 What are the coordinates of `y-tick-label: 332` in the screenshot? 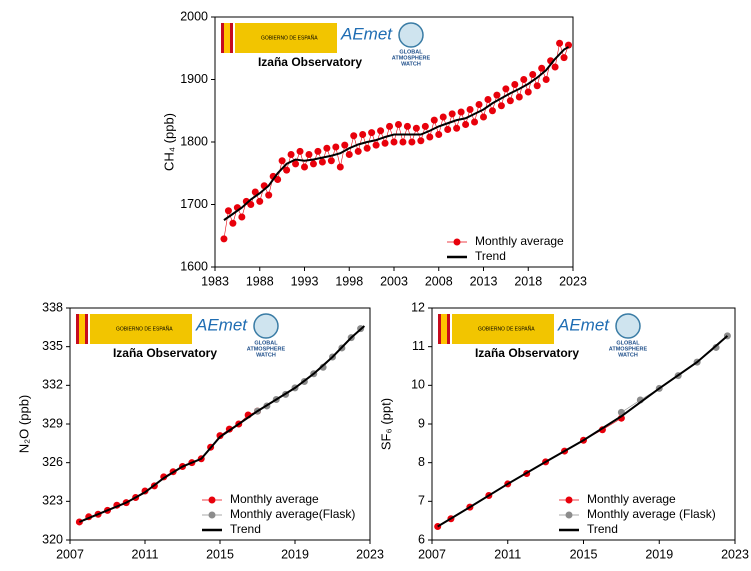 It's located at (52, 385).